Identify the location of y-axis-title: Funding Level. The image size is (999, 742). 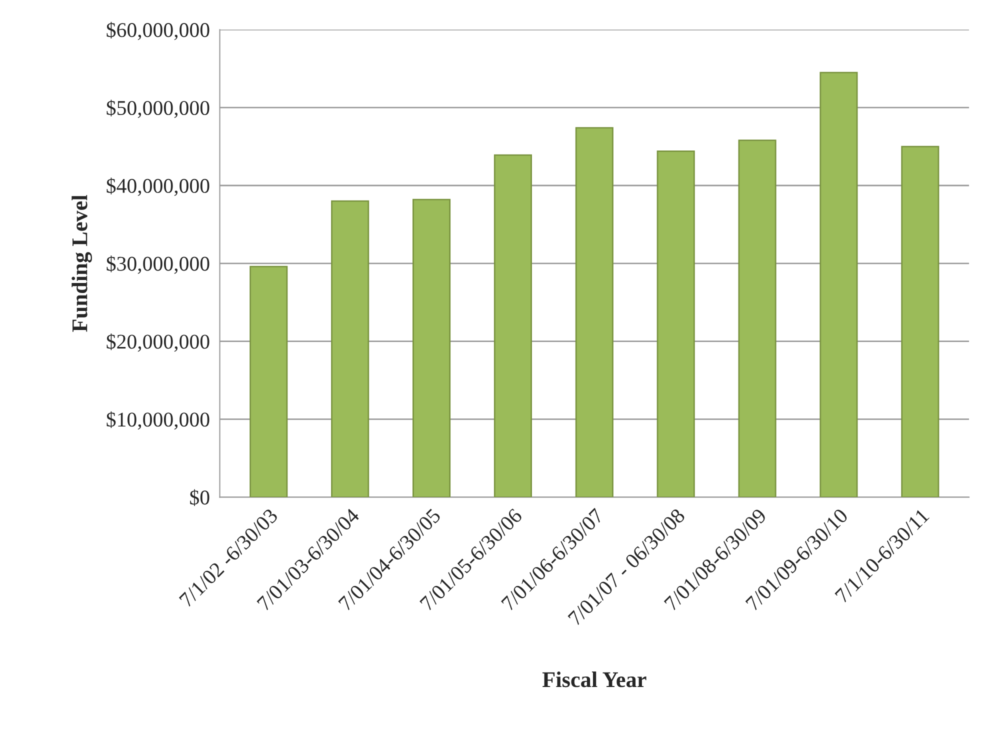
(82, 263).